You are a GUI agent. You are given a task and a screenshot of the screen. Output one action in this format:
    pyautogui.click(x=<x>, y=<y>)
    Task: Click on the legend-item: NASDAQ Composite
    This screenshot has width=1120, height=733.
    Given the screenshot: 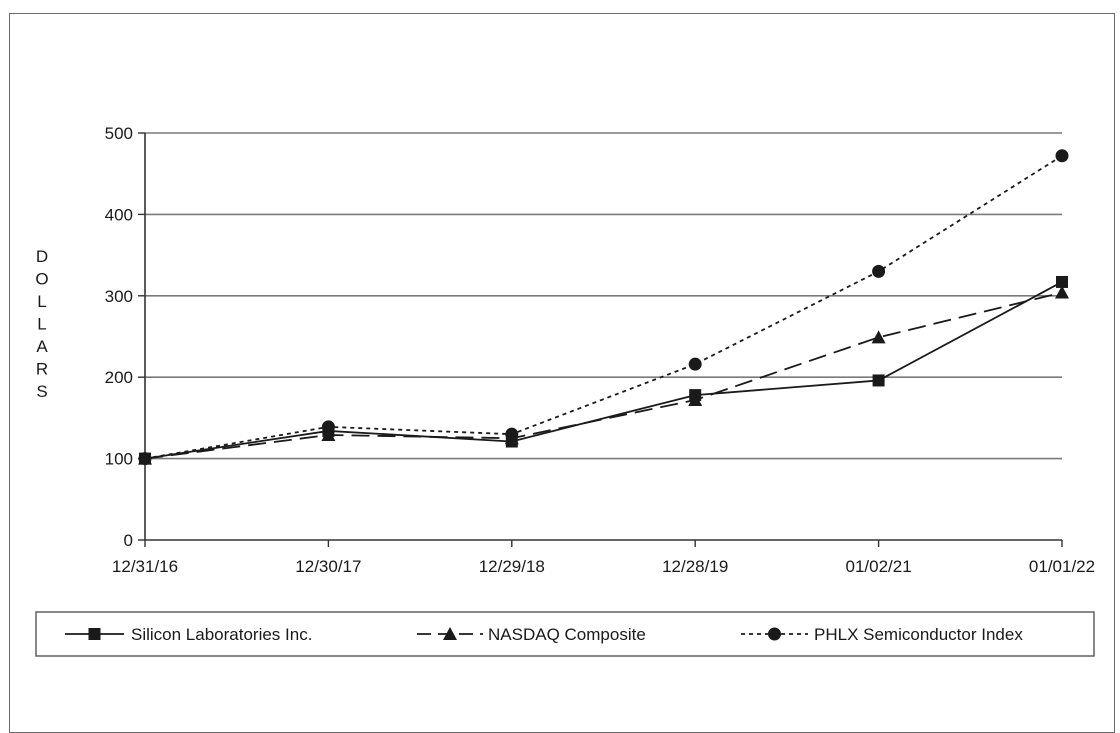 What is the action you would take?
    pyautogui.click(x=531, y=634)
    